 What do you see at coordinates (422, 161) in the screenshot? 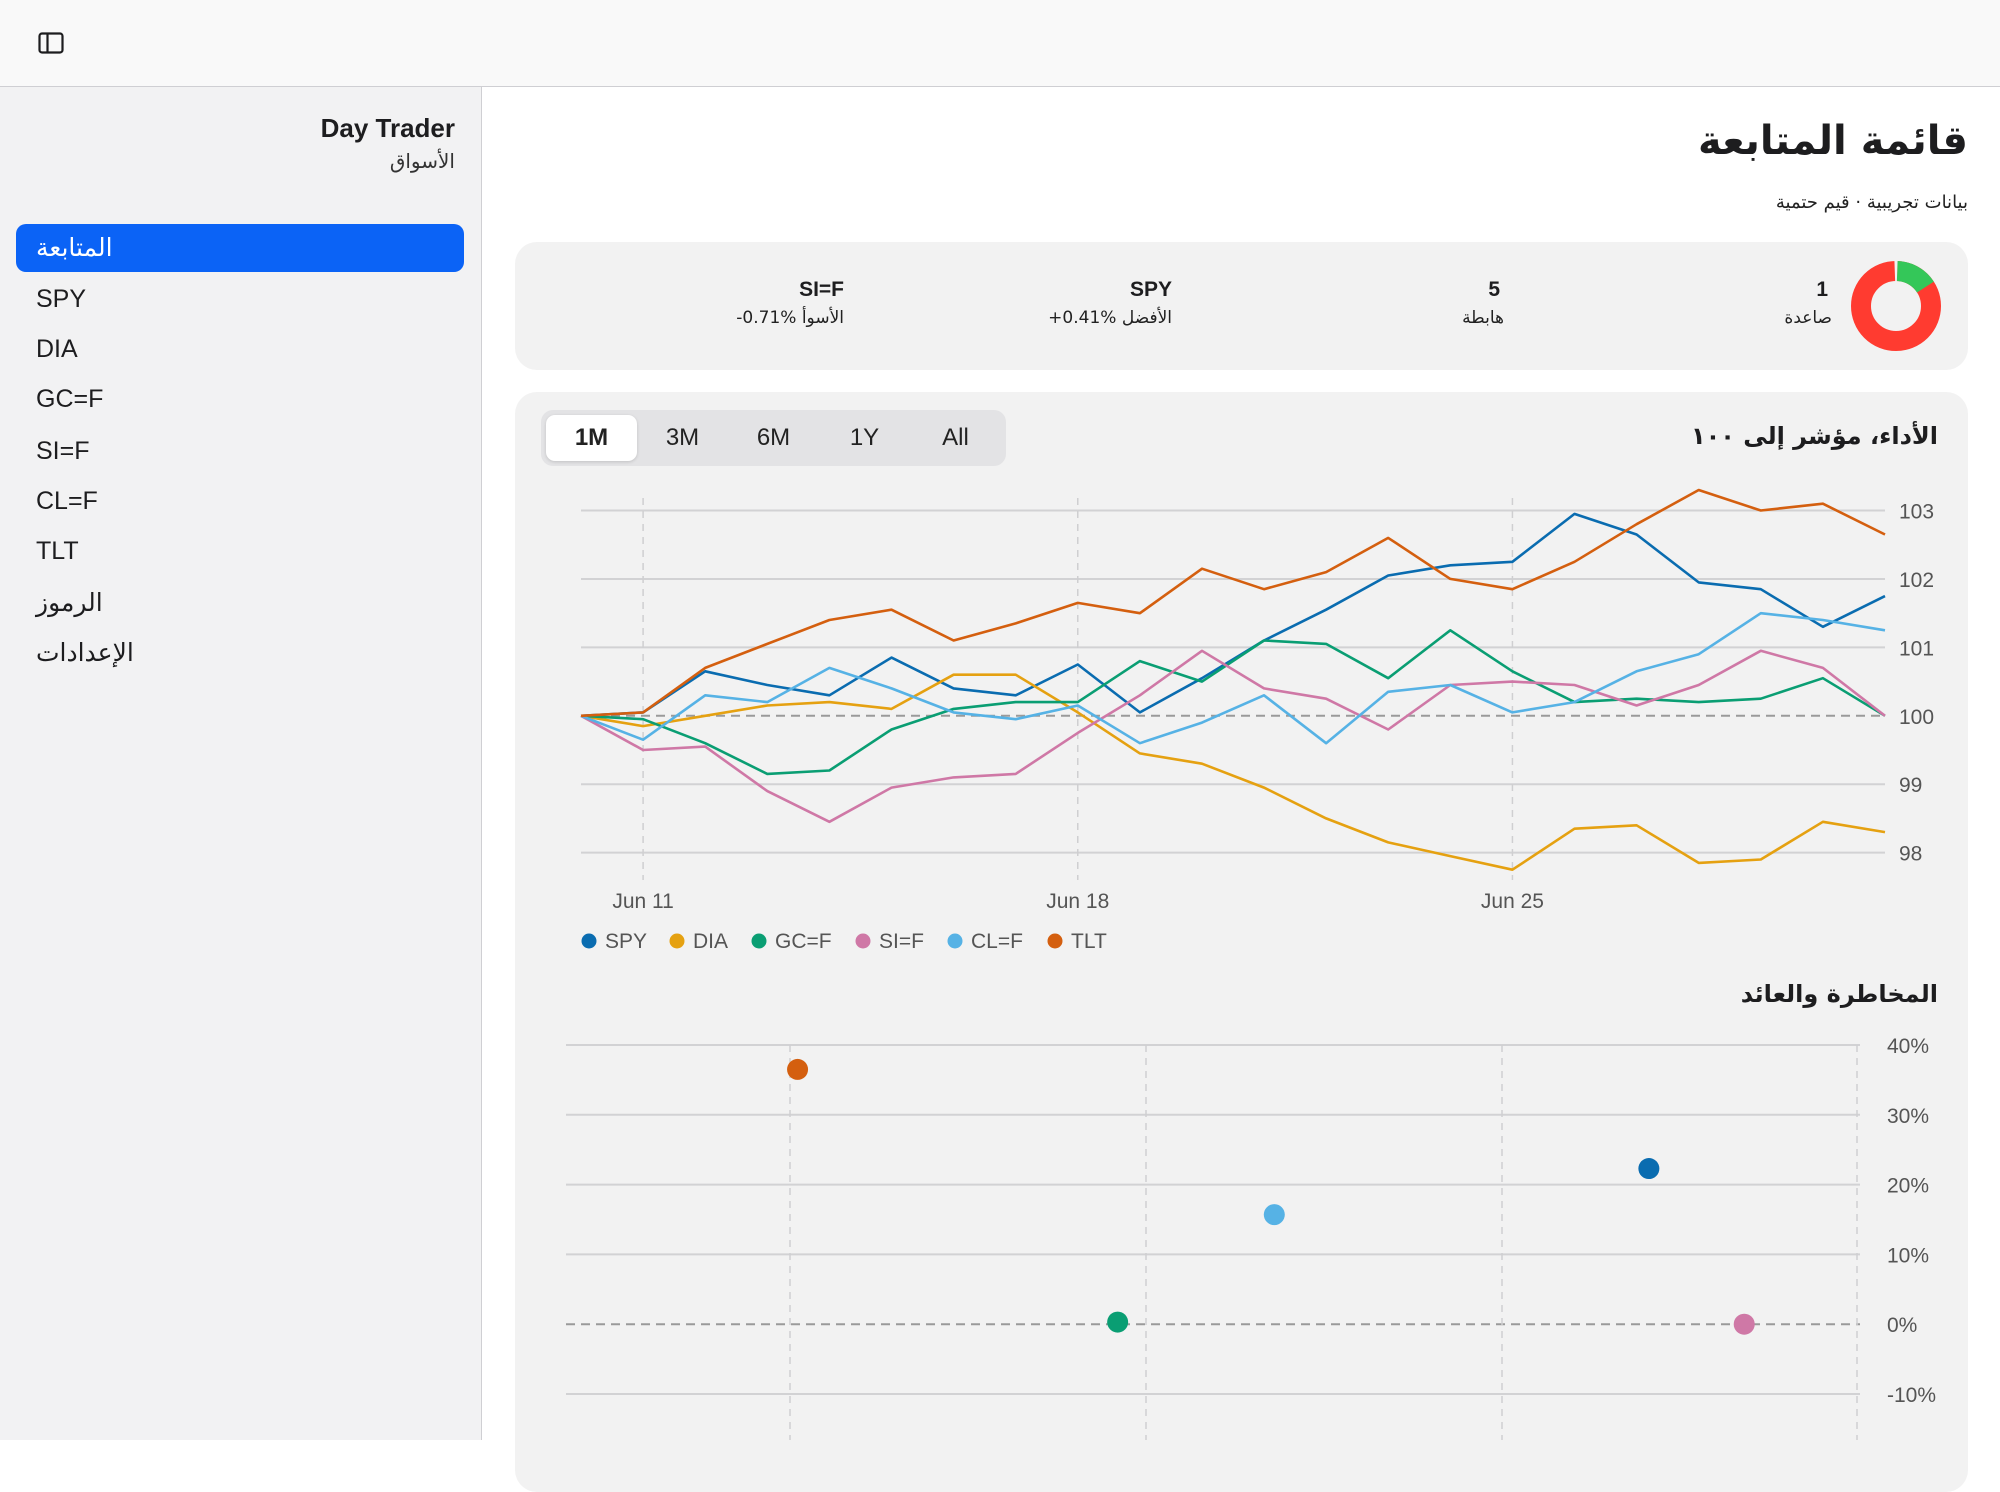
I see `app-subtitle: الأسواق` at bounding box center [422, 161].